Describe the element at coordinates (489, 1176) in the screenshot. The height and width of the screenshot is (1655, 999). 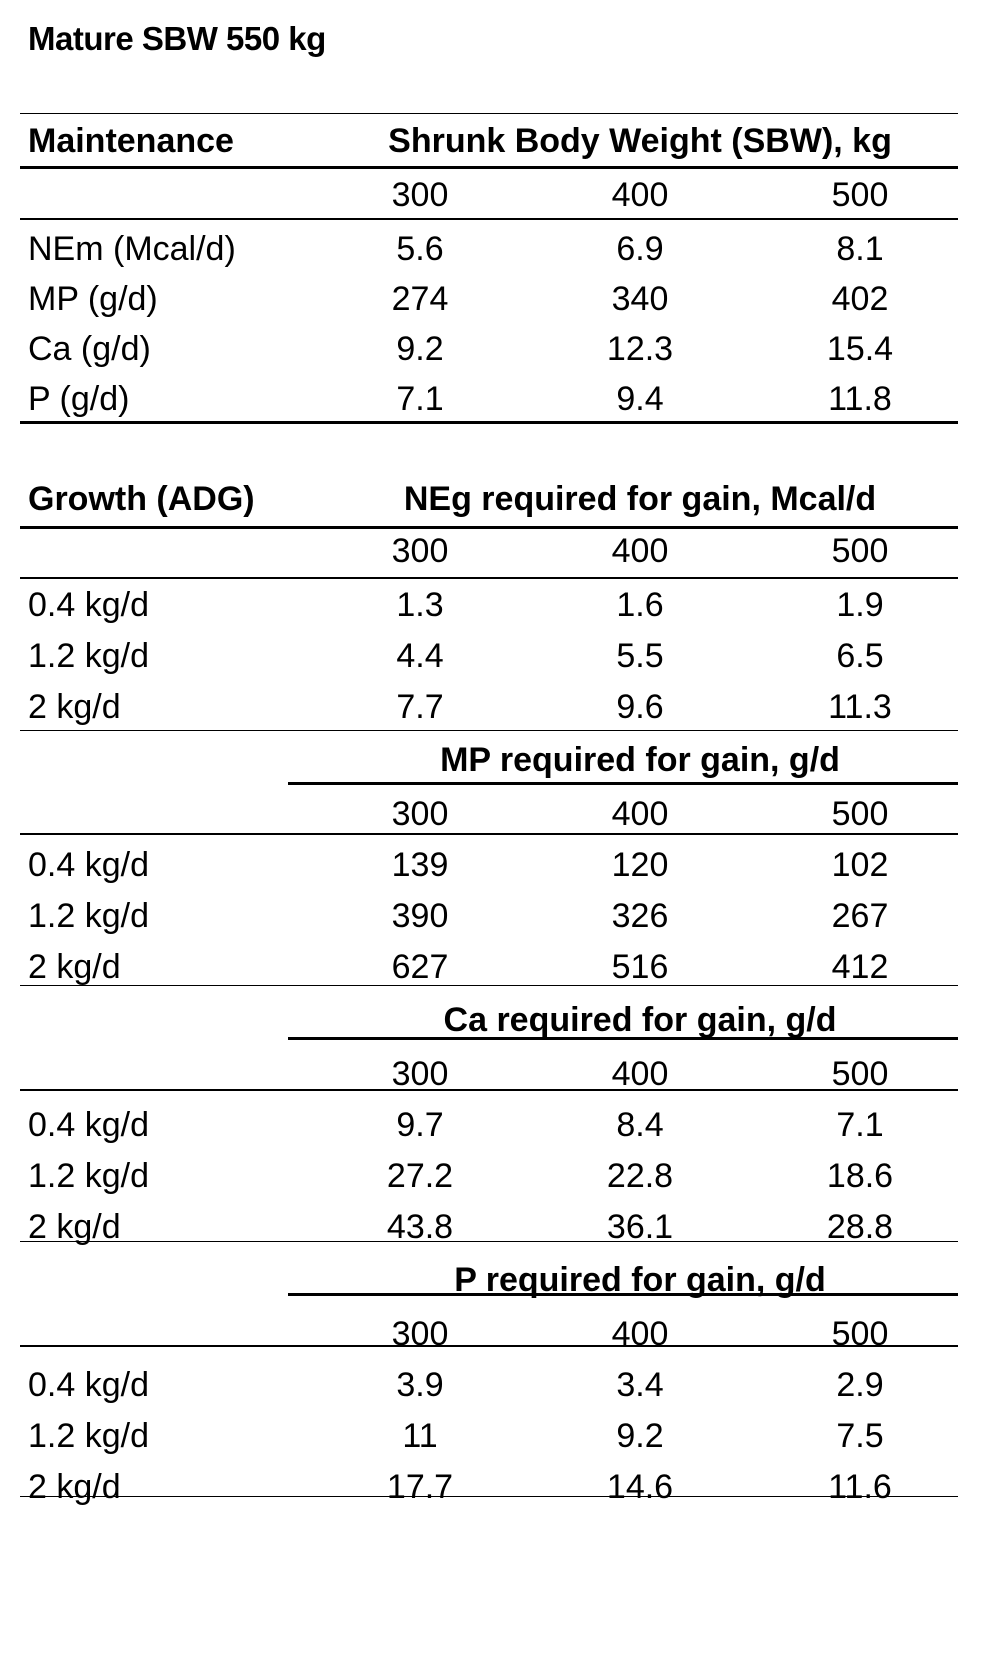
I see `table-row: 1.2 kg/d 27.2 22.8 18.6` at that location.